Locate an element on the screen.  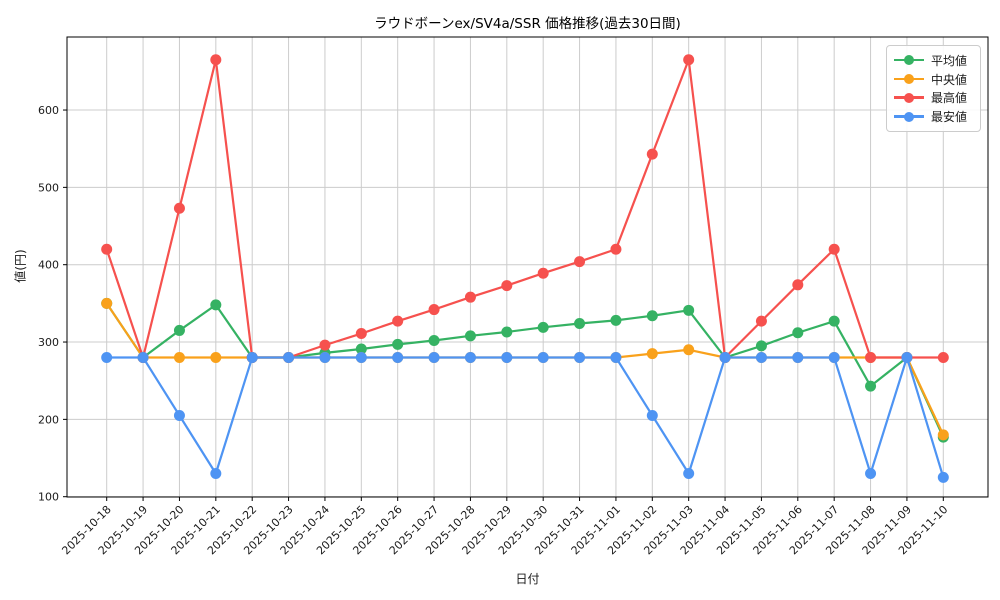
y-tick-label: 100 is located at coordinates (48, 497).